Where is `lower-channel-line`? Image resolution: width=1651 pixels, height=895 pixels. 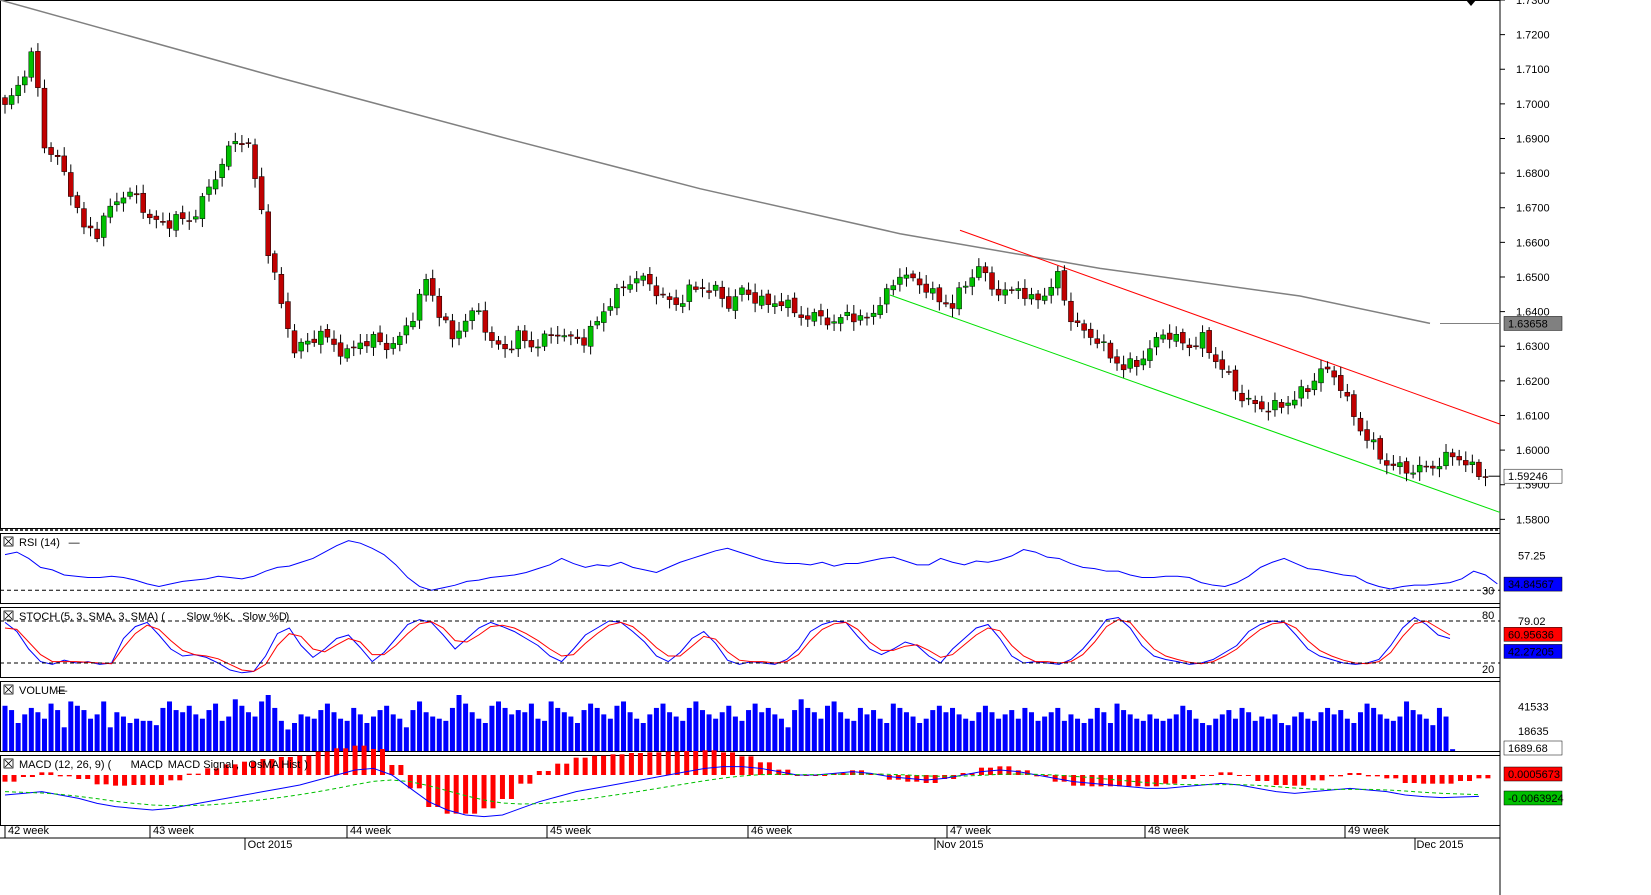
lower-channel-line is located at coordinates (1195, 403).